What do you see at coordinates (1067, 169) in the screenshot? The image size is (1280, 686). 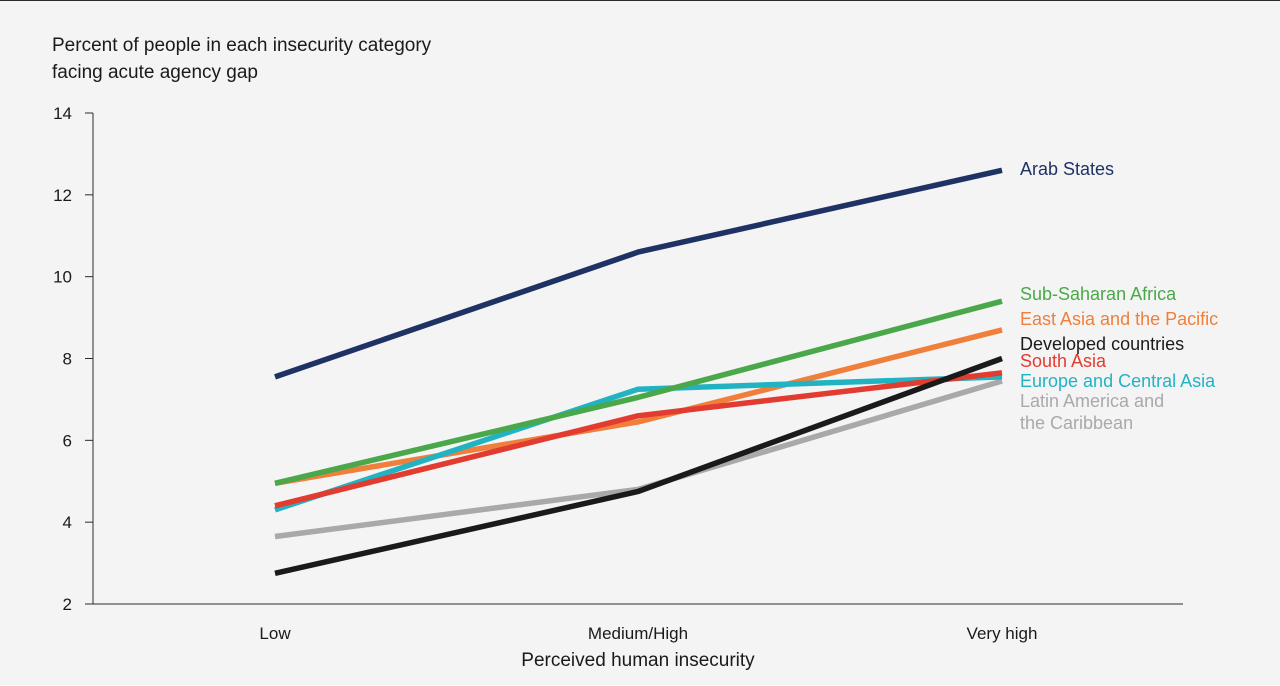 I see `series-label-0: Arab States` at bounding box center [1067, 169].